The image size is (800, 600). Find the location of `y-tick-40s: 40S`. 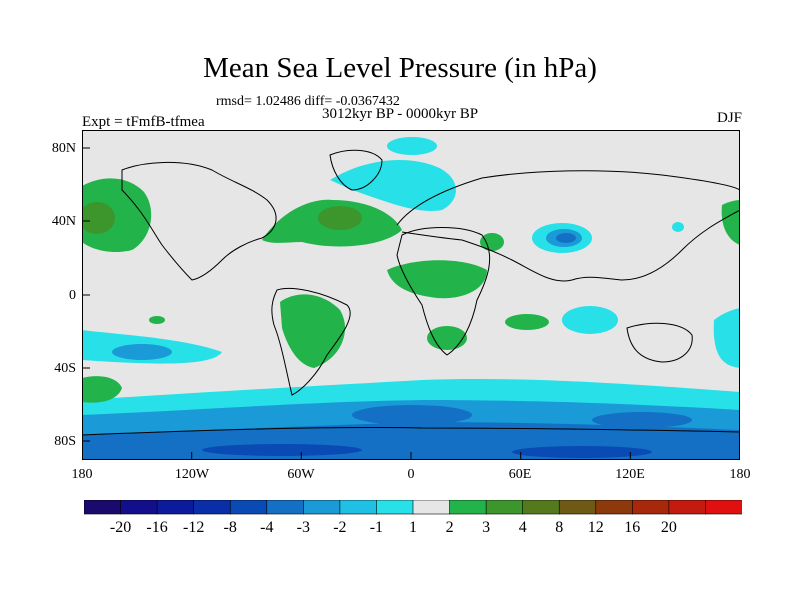

y-tick-40s: 40S is located at coordinates (65, 368).